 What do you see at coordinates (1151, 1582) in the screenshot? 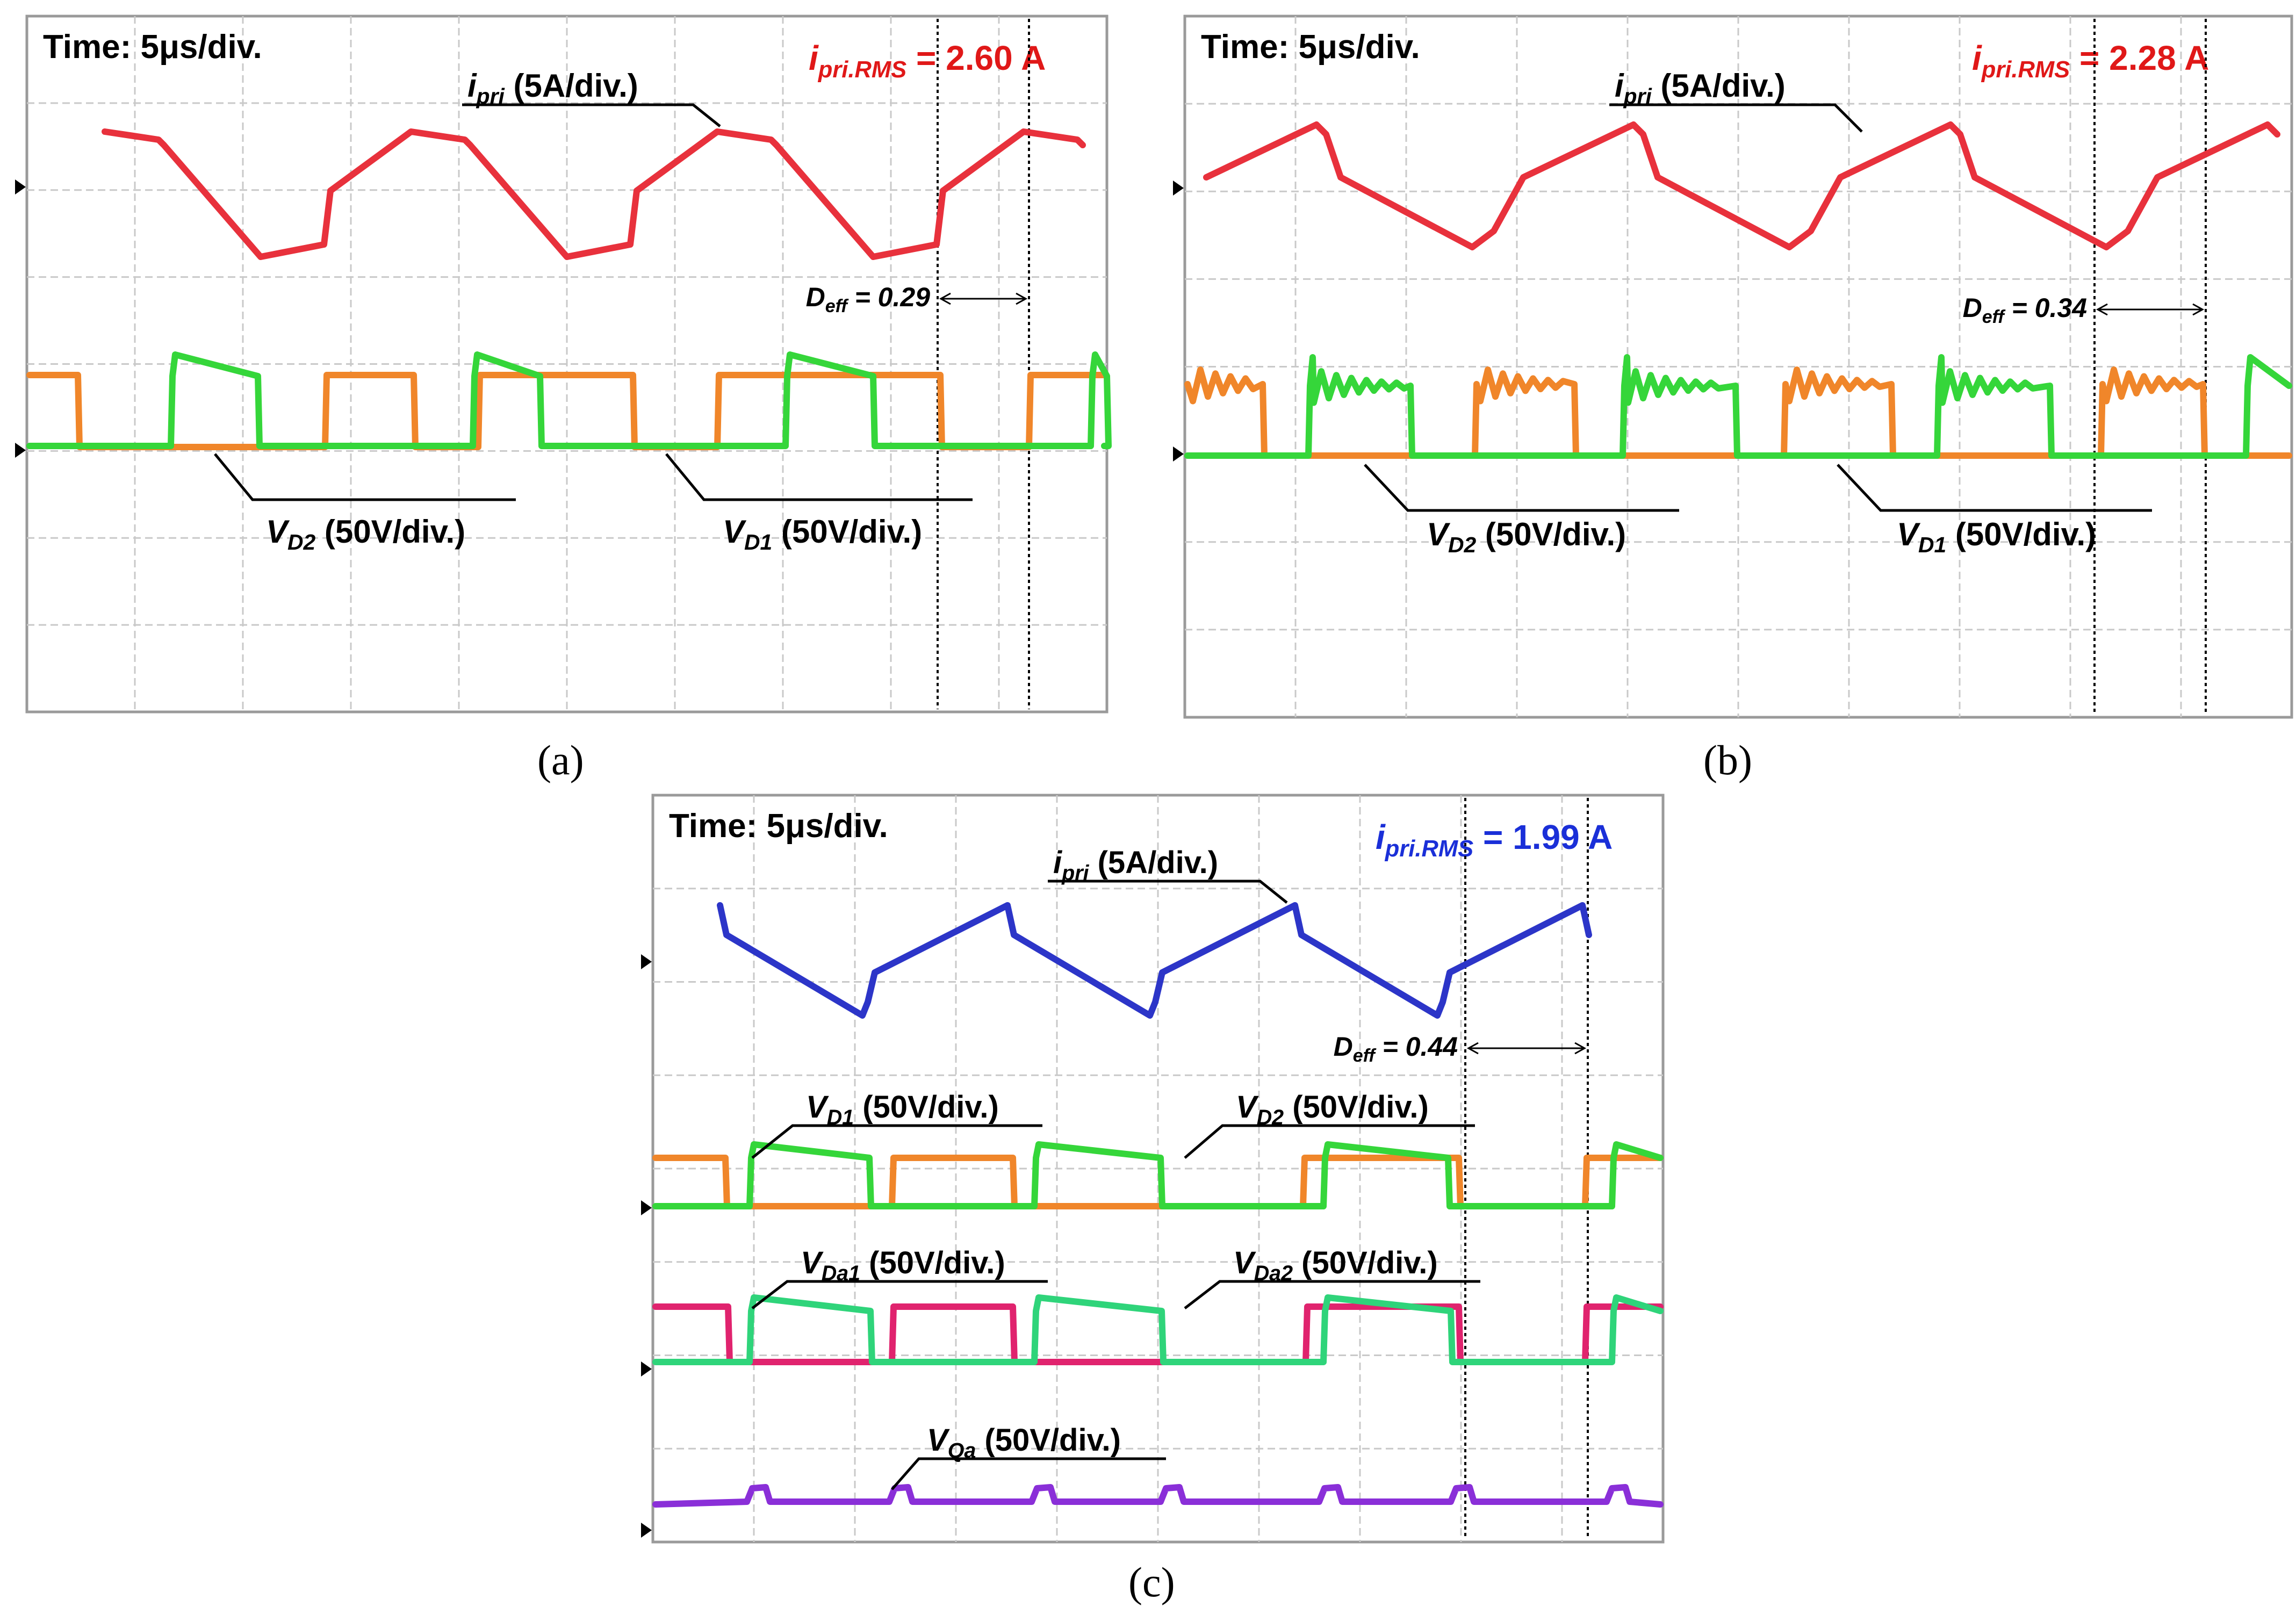
I see `caption-c: (c)` at bounding box center [1151, 1582].